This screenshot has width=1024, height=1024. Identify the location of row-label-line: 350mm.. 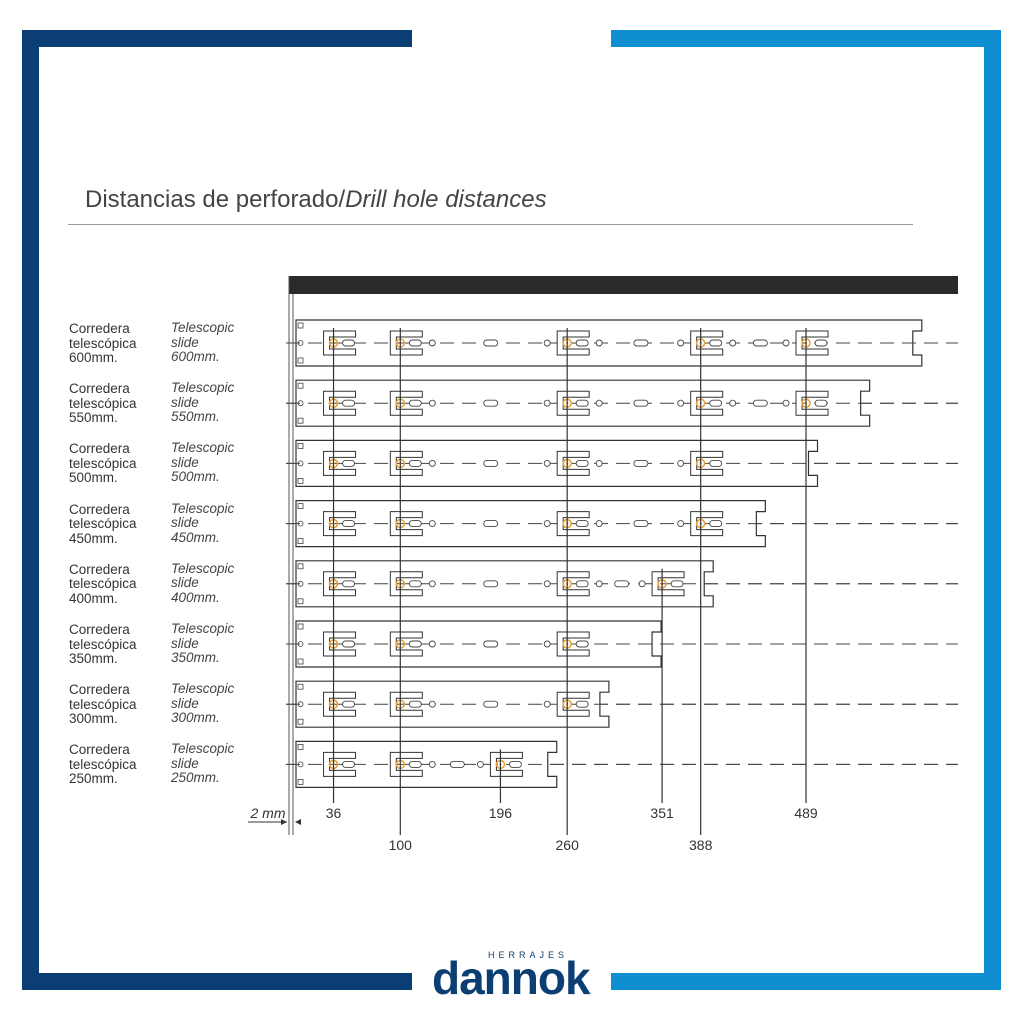
(93, 658).